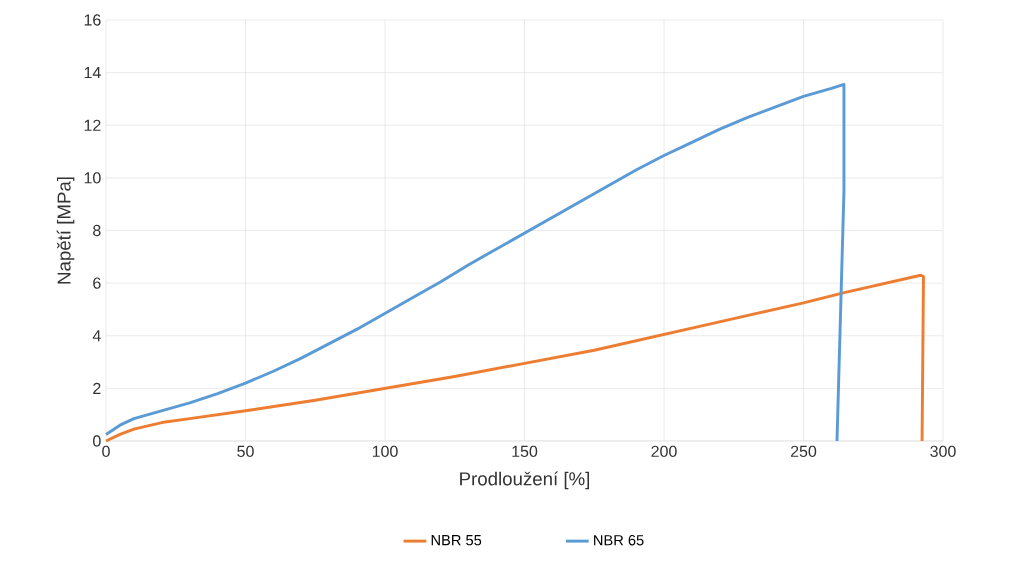  I want to click on x-tick-label: 300, so click(943, 451).